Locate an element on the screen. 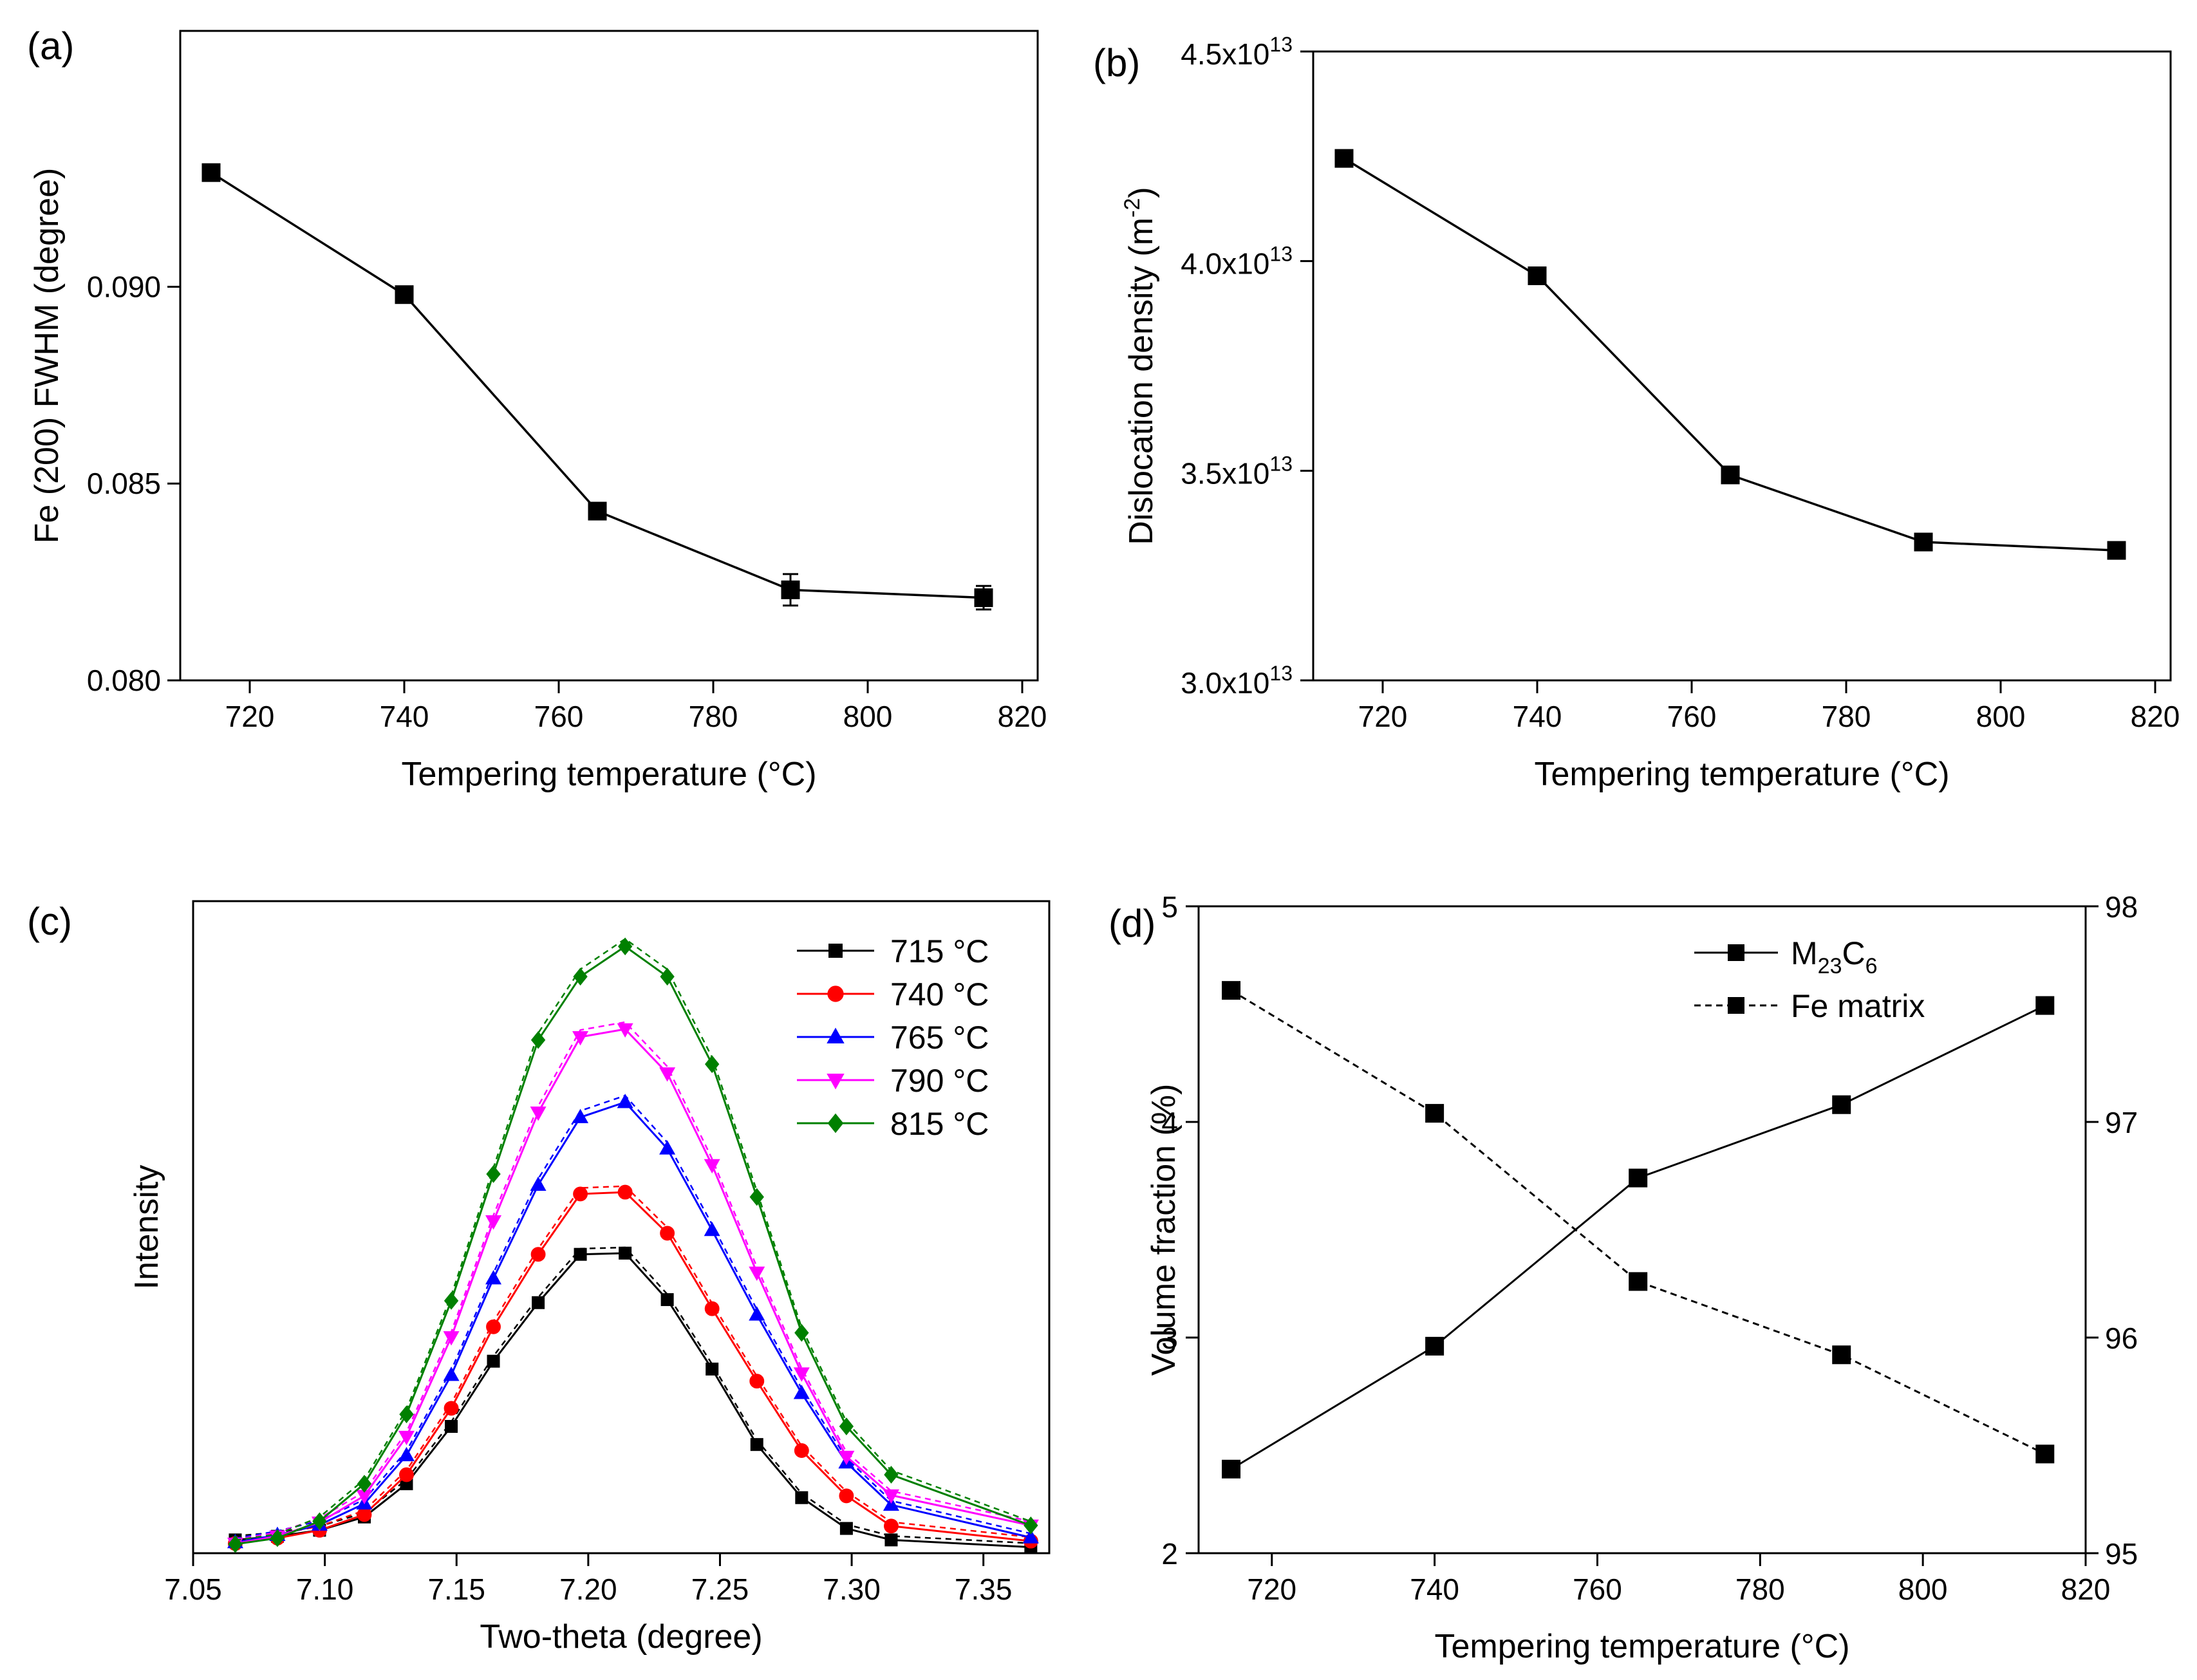  plot-frame is located at coordinates (1742, 366).